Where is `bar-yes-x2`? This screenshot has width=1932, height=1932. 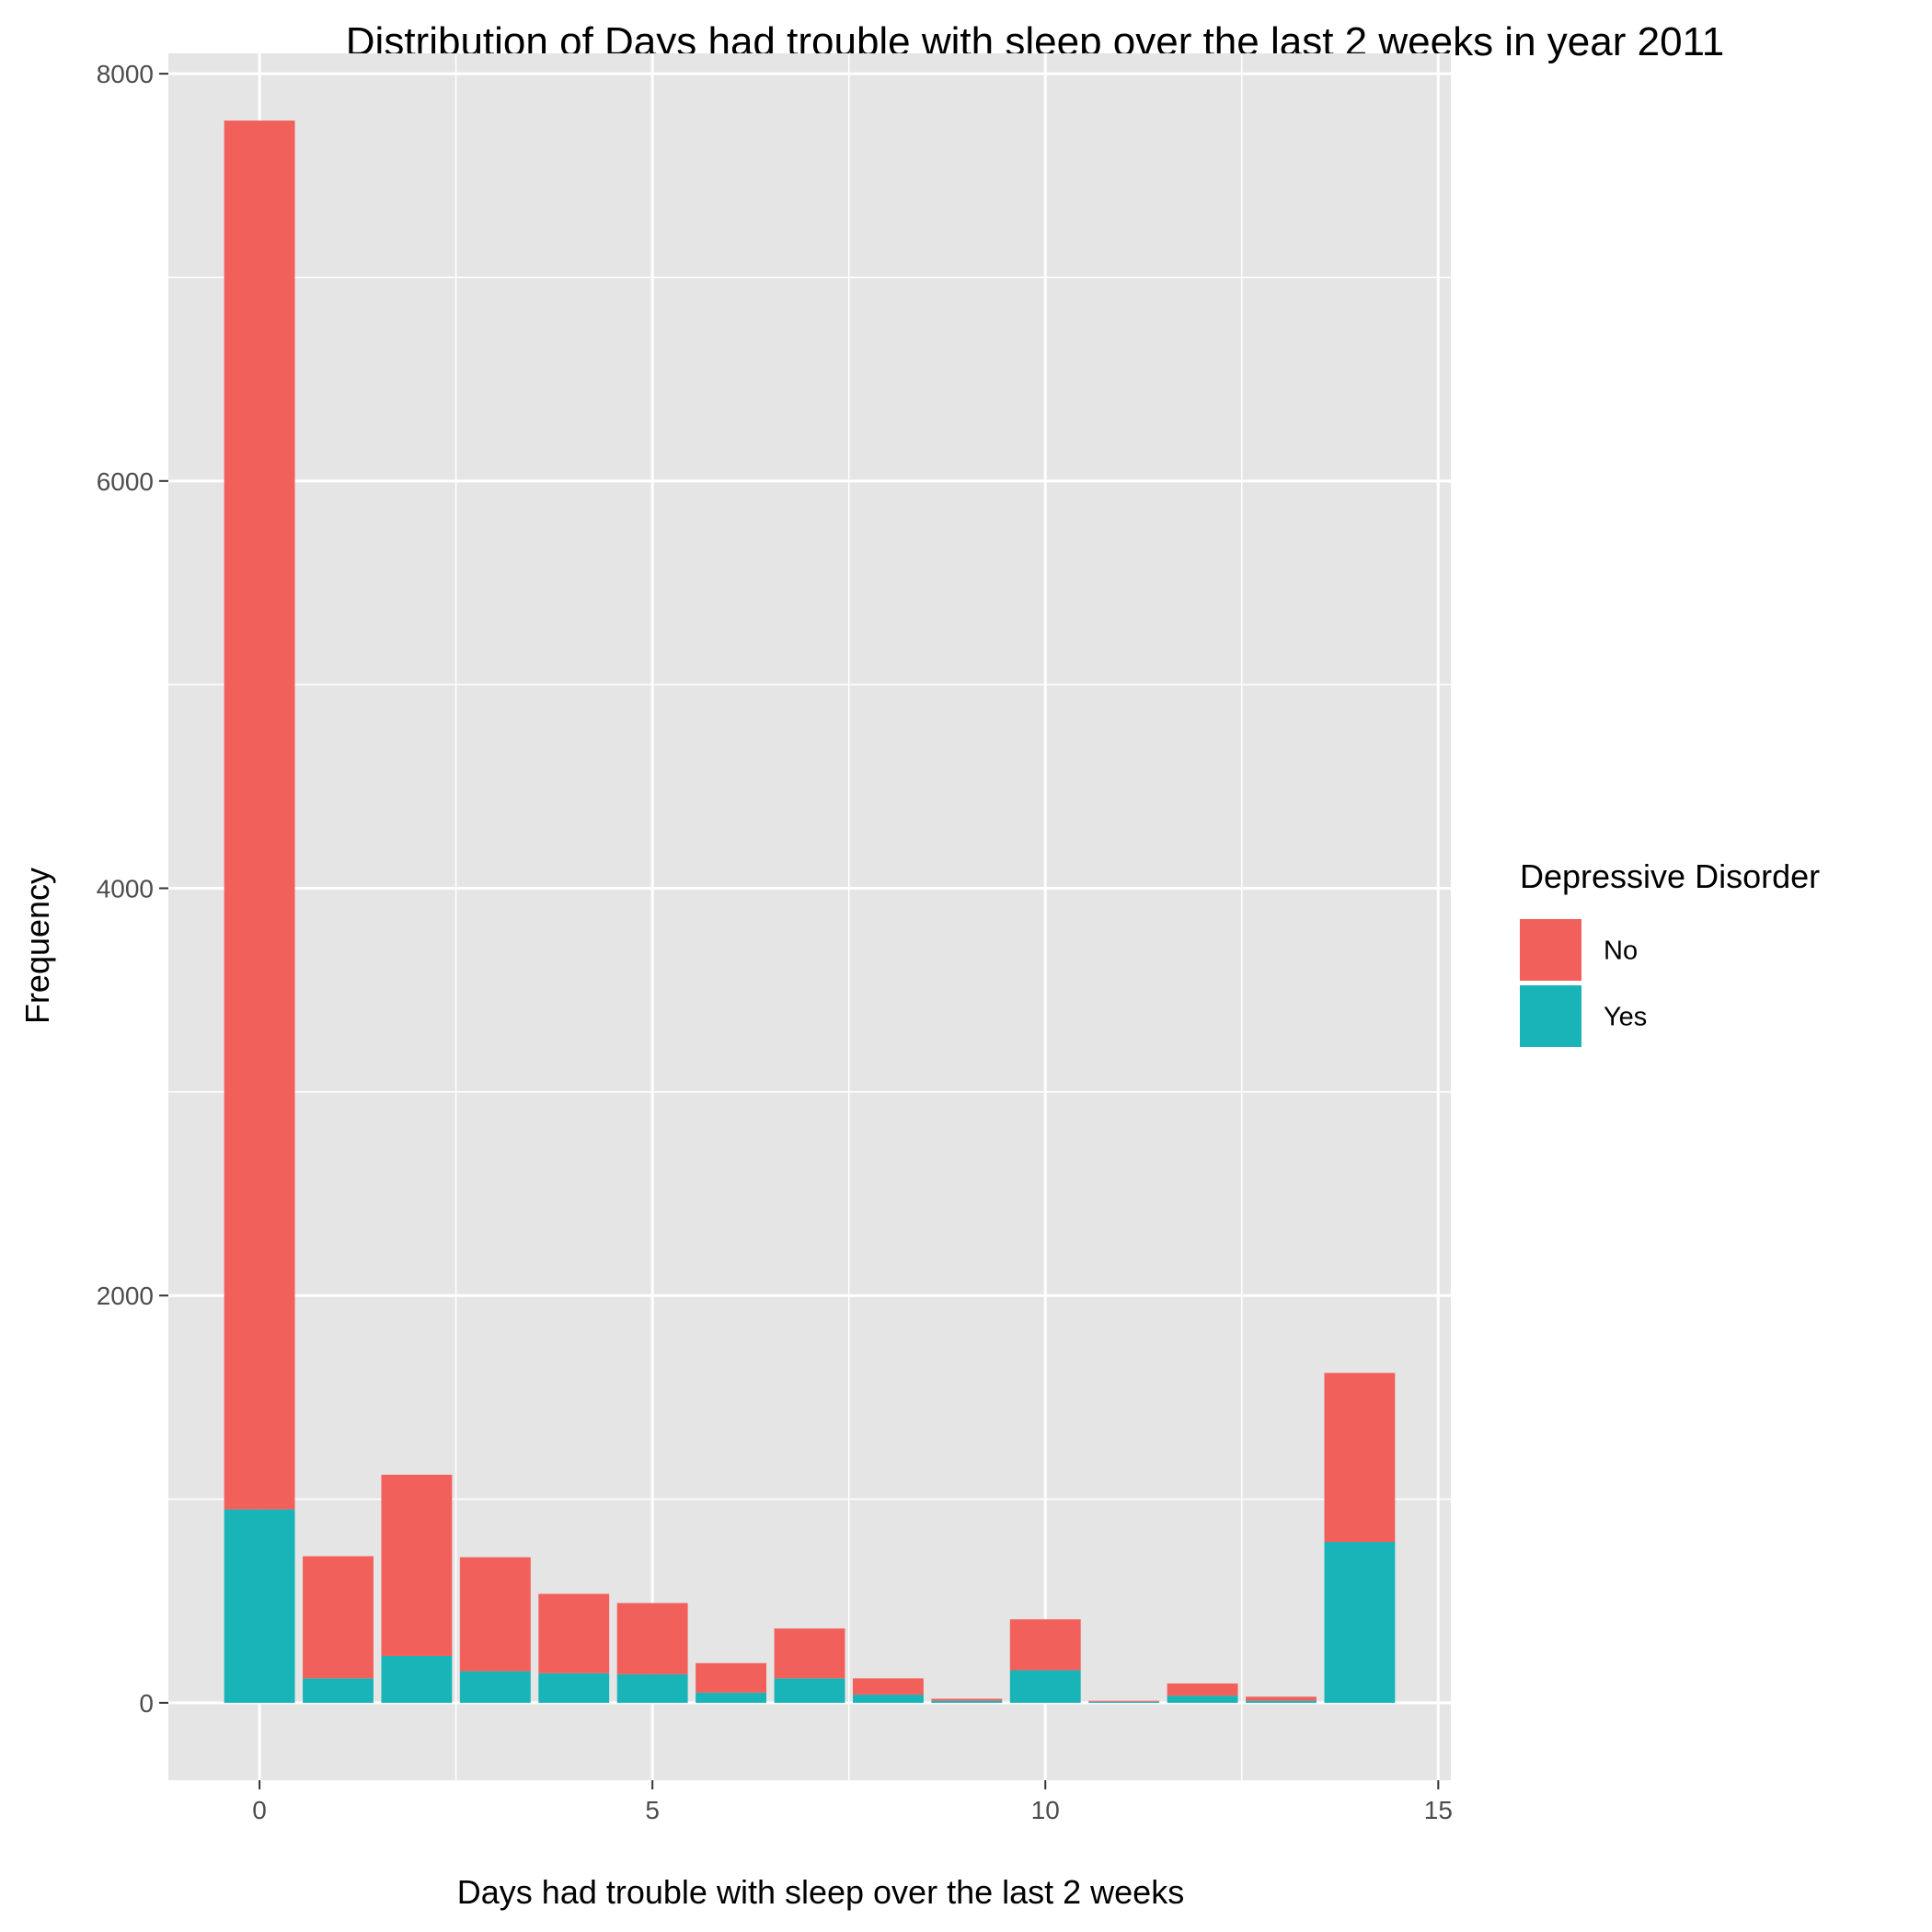 bar-yes-x2 is located at coordinates (417, 1679).